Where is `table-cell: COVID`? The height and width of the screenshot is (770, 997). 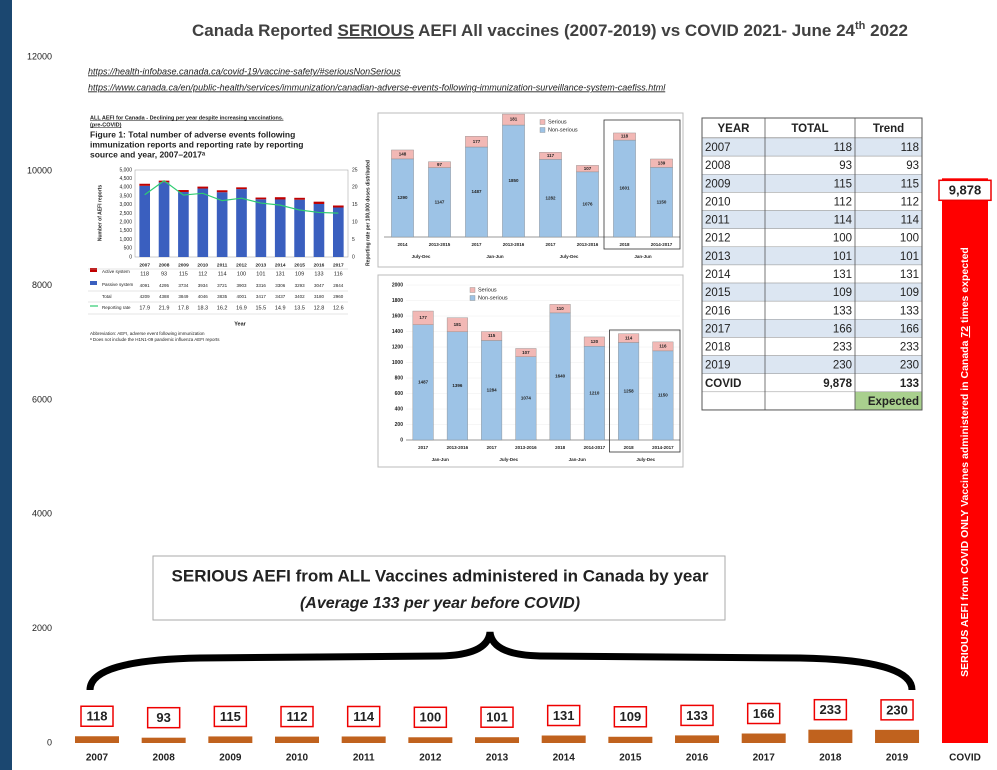
table-cell: COVID is located at coordinates (723, 384).